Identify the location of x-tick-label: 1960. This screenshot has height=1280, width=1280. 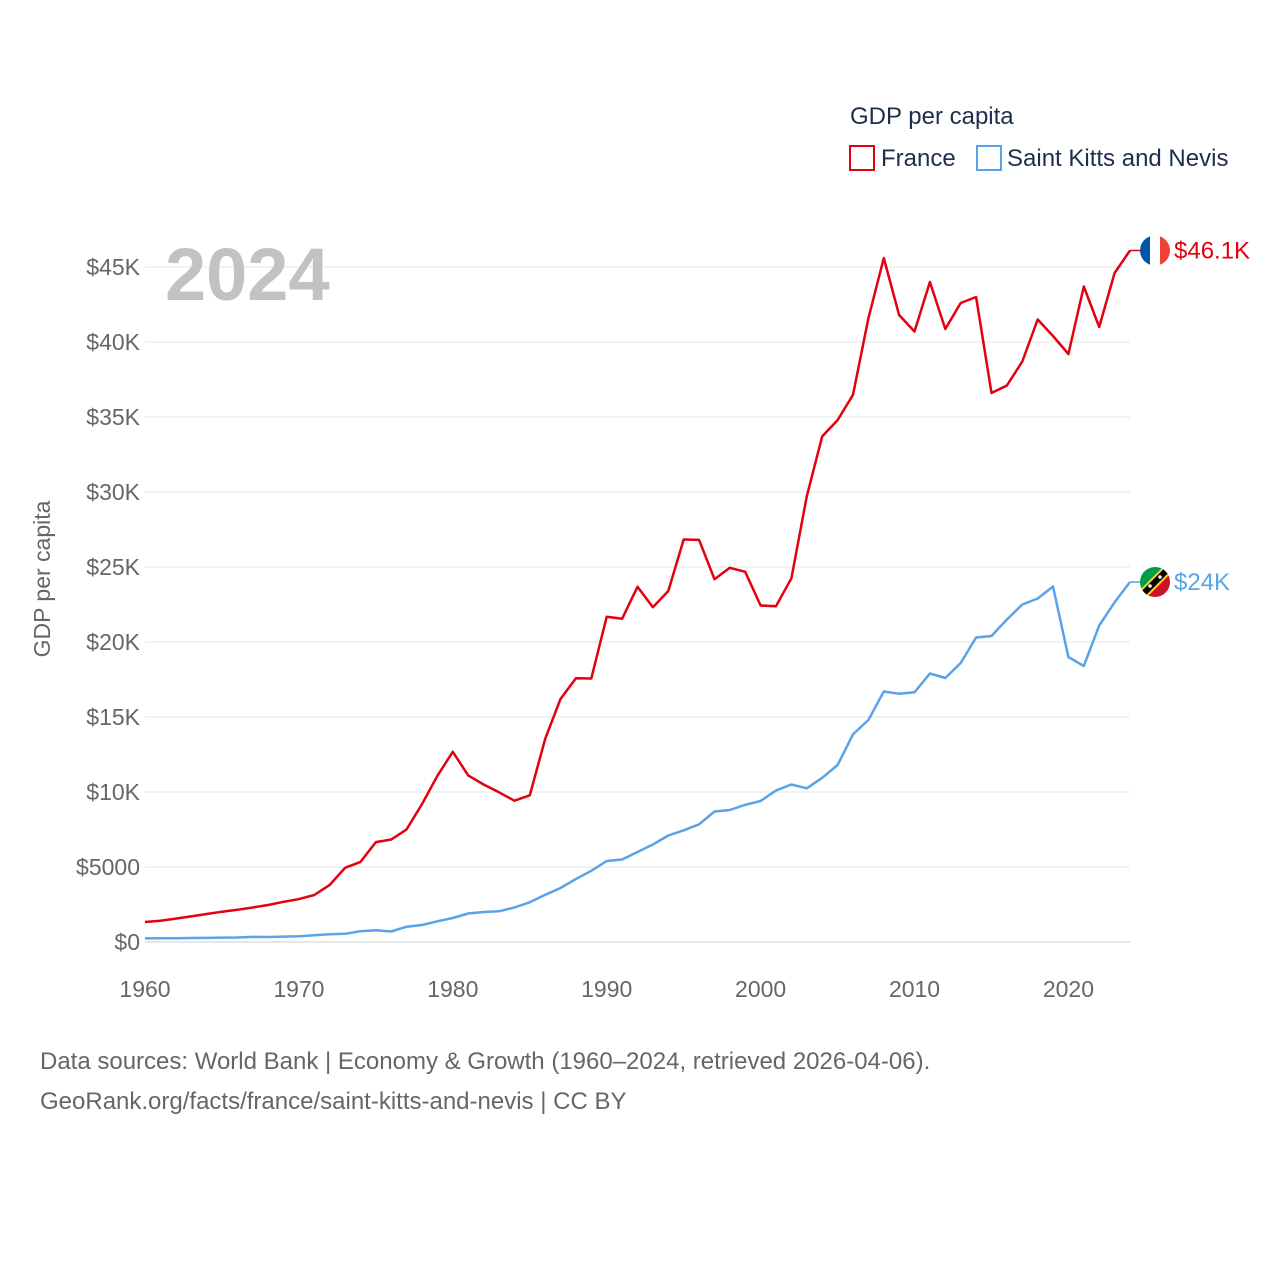
(144, 989).